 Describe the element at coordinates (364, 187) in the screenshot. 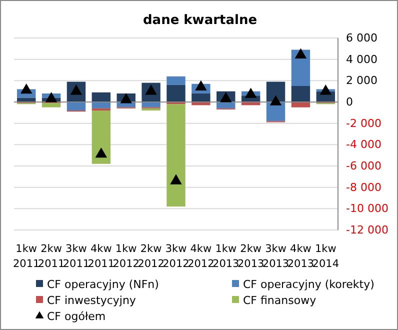

I see `y-tick-label: -8 000` at that location.